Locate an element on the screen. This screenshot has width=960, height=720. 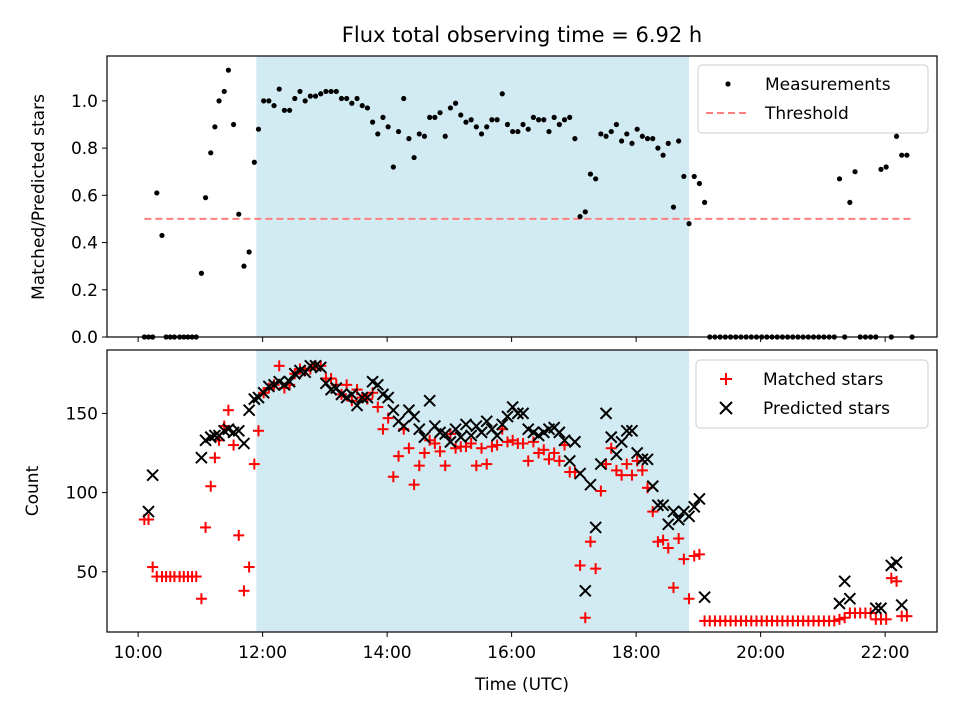
legend-matched-label: Matched stars is located at coordinates (823, 380).